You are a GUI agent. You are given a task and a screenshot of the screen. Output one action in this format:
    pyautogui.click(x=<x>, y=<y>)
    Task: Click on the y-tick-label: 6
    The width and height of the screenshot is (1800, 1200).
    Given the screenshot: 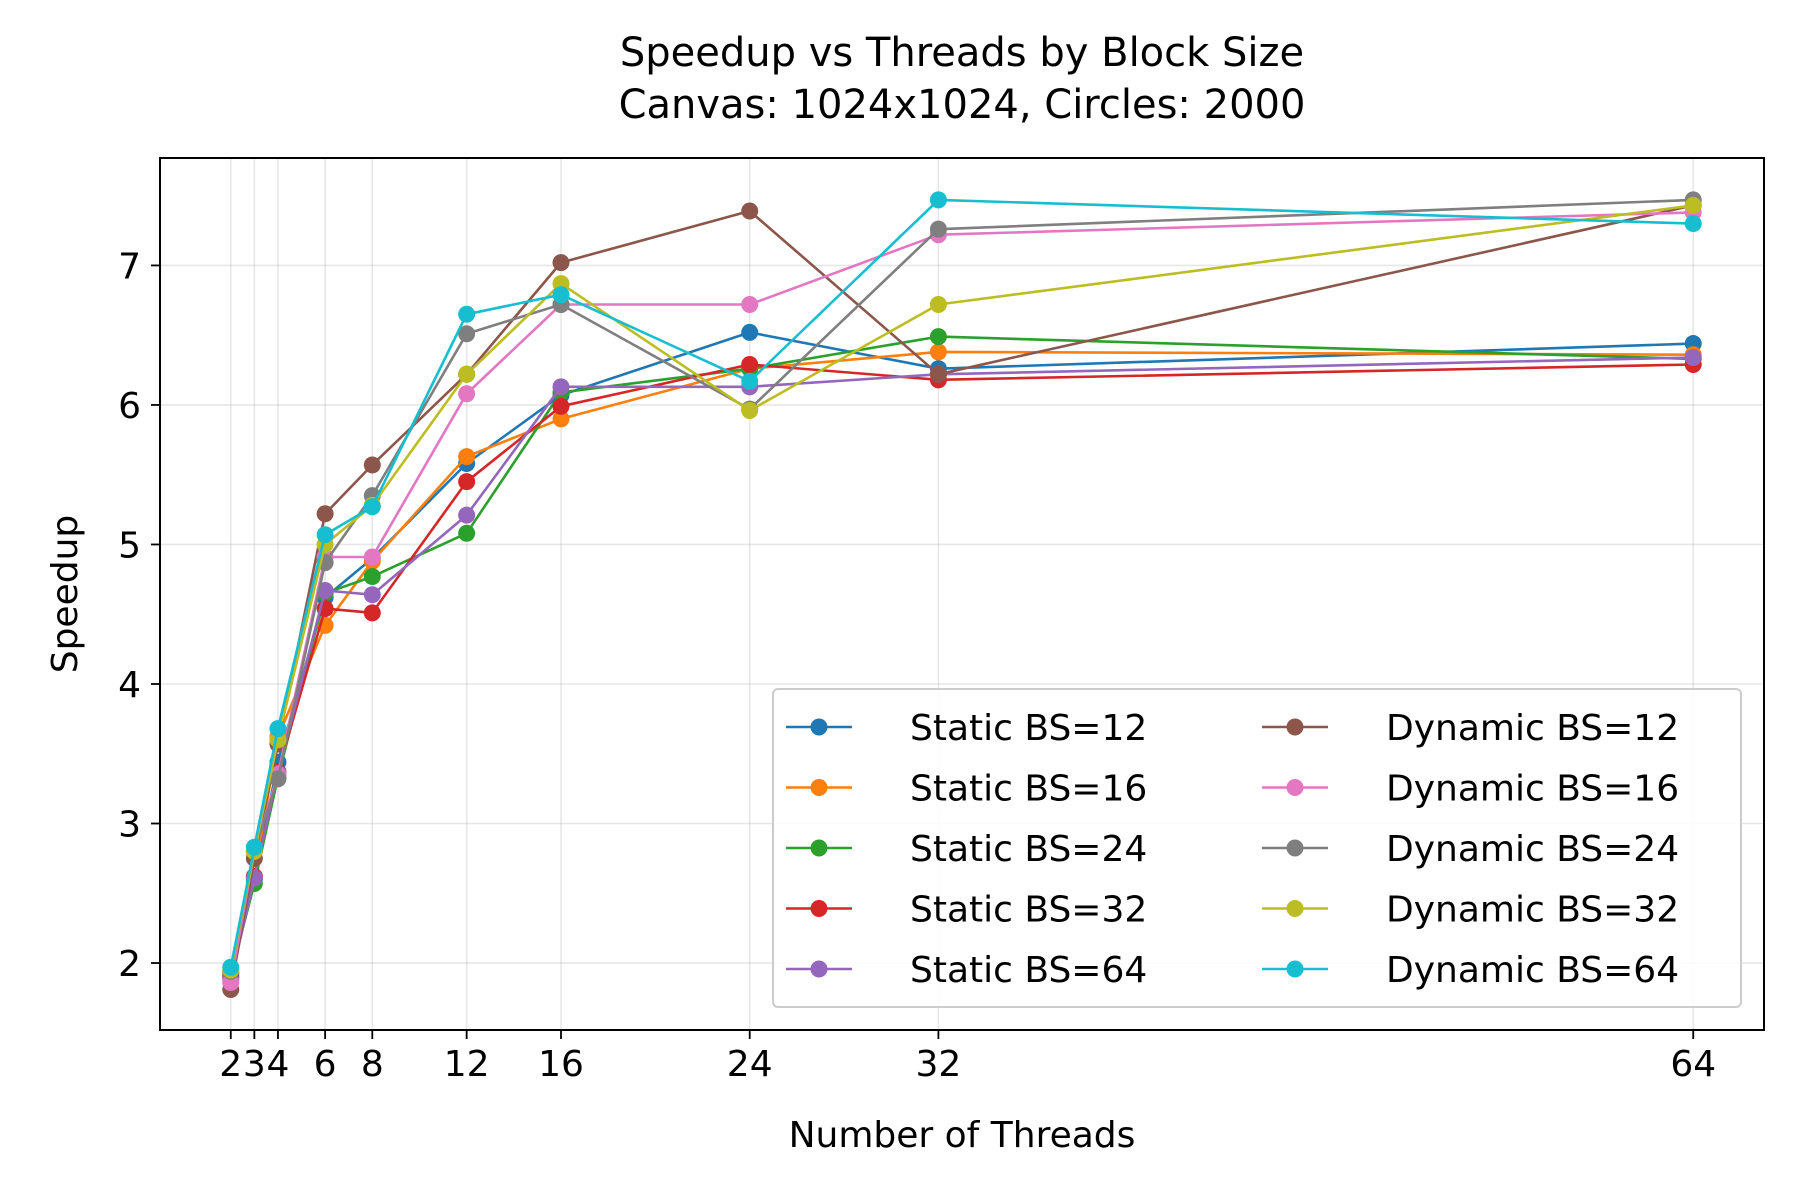 What is the action you would take?
    pyautogui.click(x=129, y=406)
    